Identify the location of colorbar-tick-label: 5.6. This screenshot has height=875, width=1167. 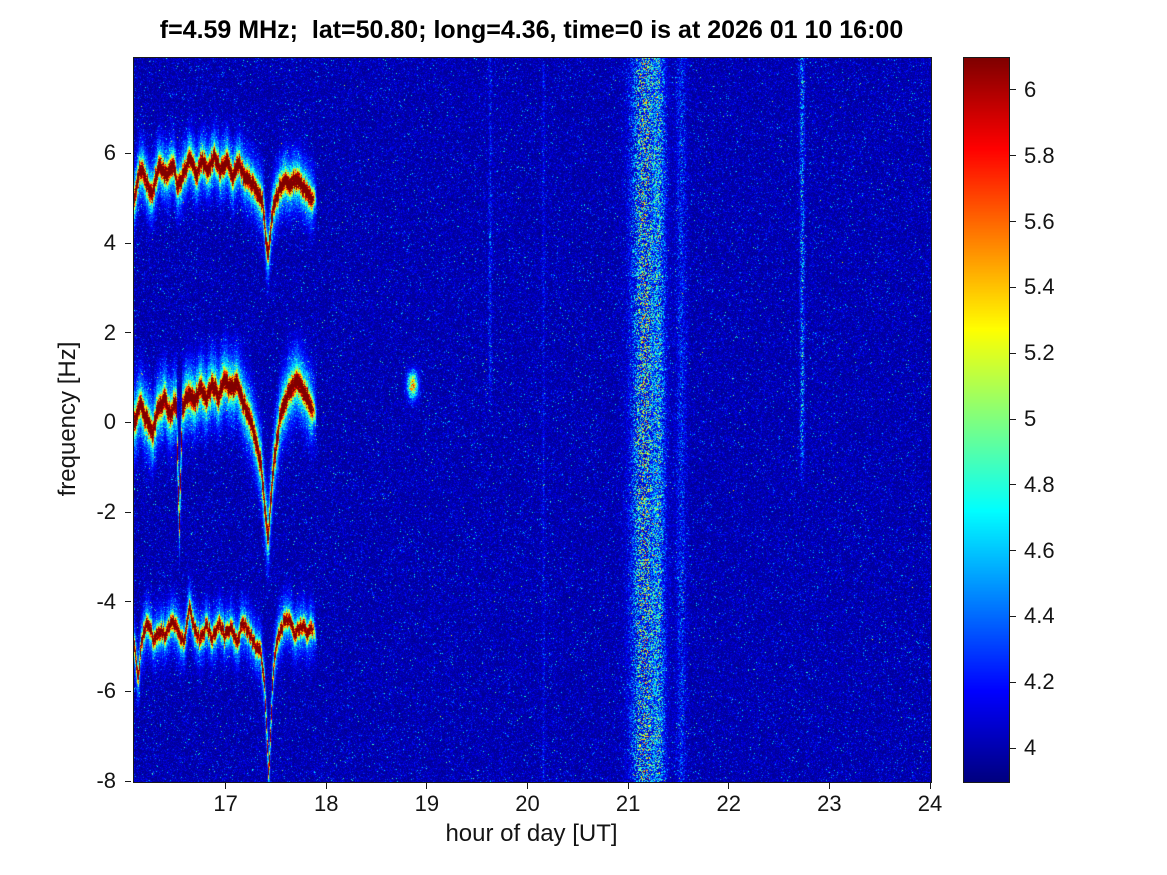
(1039, 221).